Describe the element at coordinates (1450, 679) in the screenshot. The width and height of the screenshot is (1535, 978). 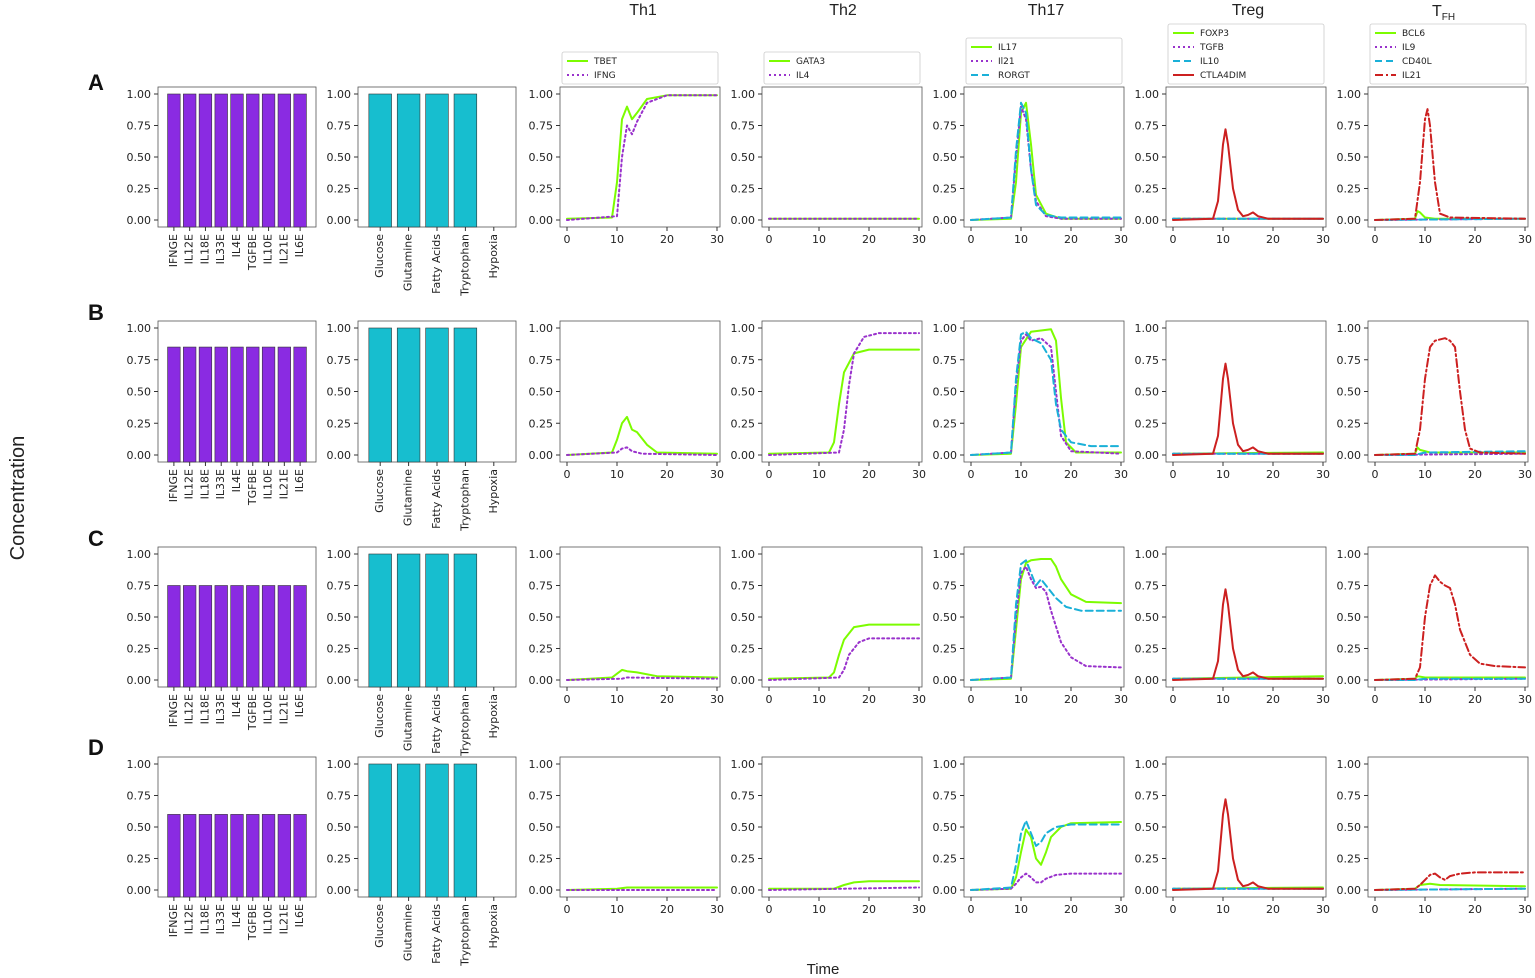
I see `series-line-cd40l` at that location.